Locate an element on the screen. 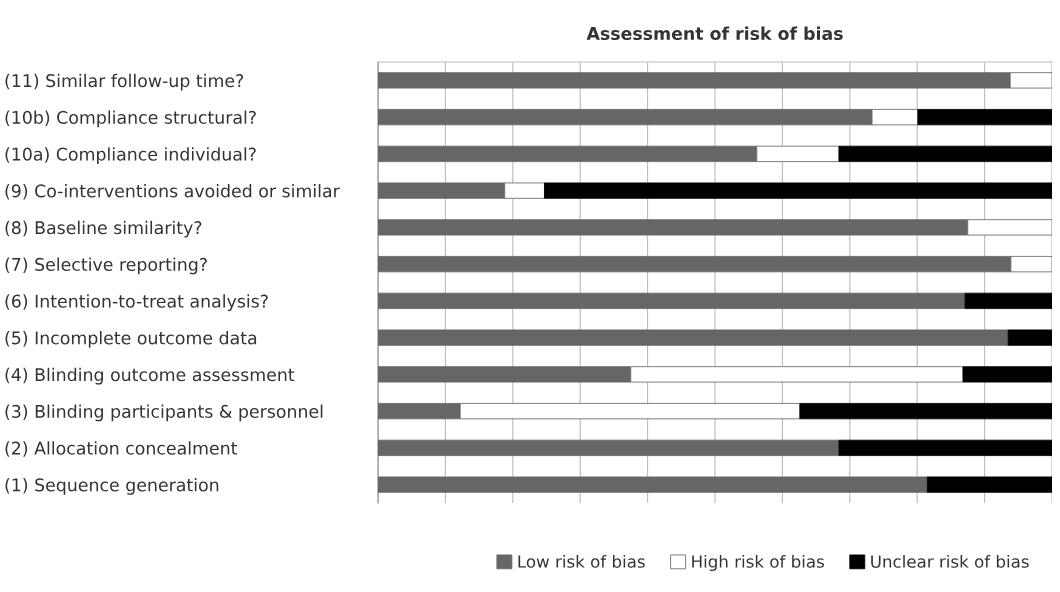 The height and width of the screenshot is (592, 1060). y-tick-label: (6) Intention-to-treat analysis? is located at coordinates (136, 303).